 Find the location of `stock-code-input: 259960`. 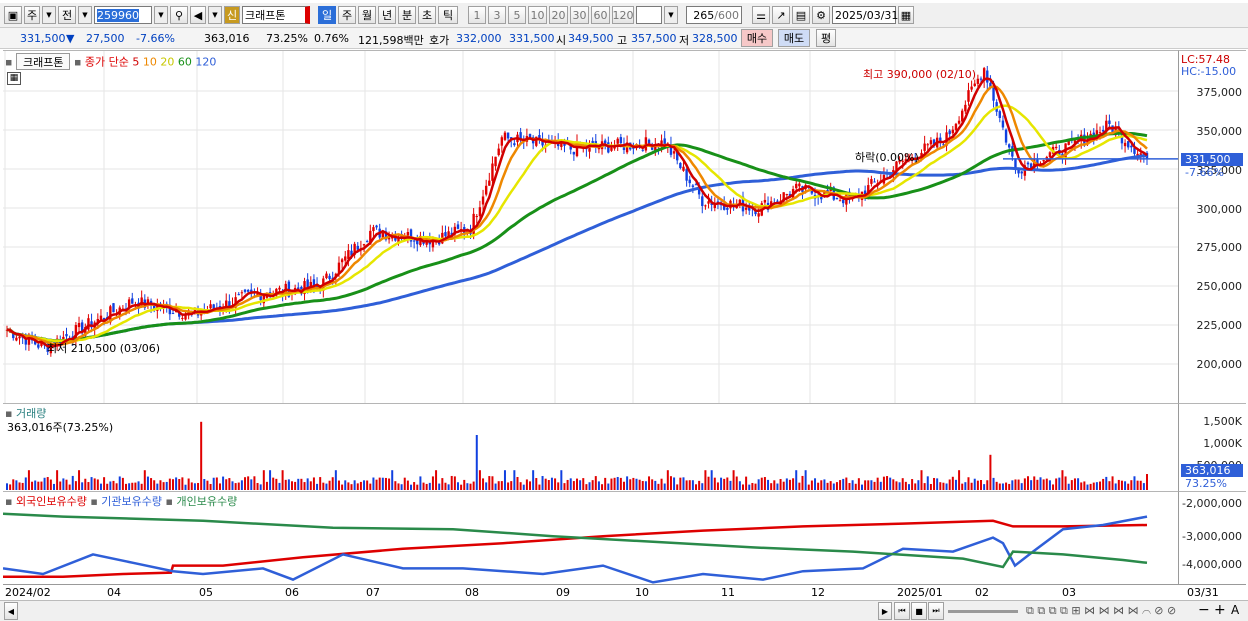

stock-code-input: 259960 is located at coordinates (123, 15).